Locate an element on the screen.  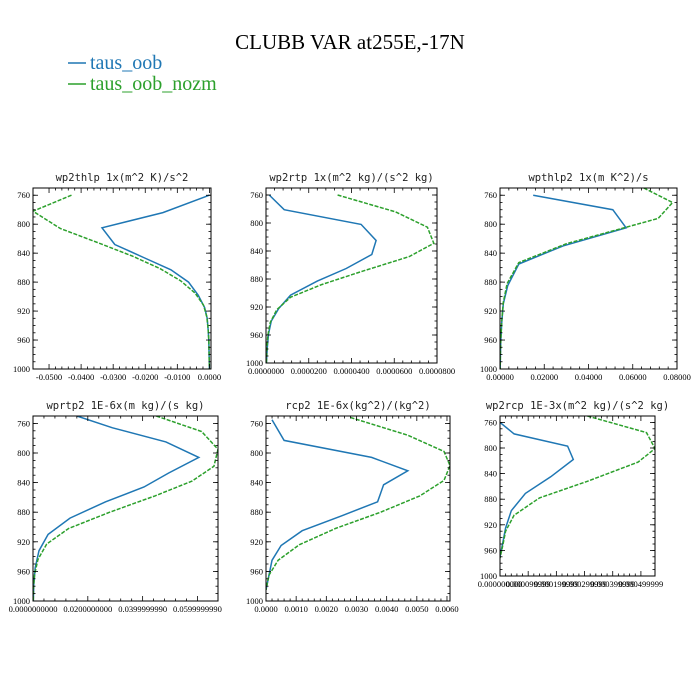
panel-6-ytick-label: 800 is located at coordinates (490, 448).